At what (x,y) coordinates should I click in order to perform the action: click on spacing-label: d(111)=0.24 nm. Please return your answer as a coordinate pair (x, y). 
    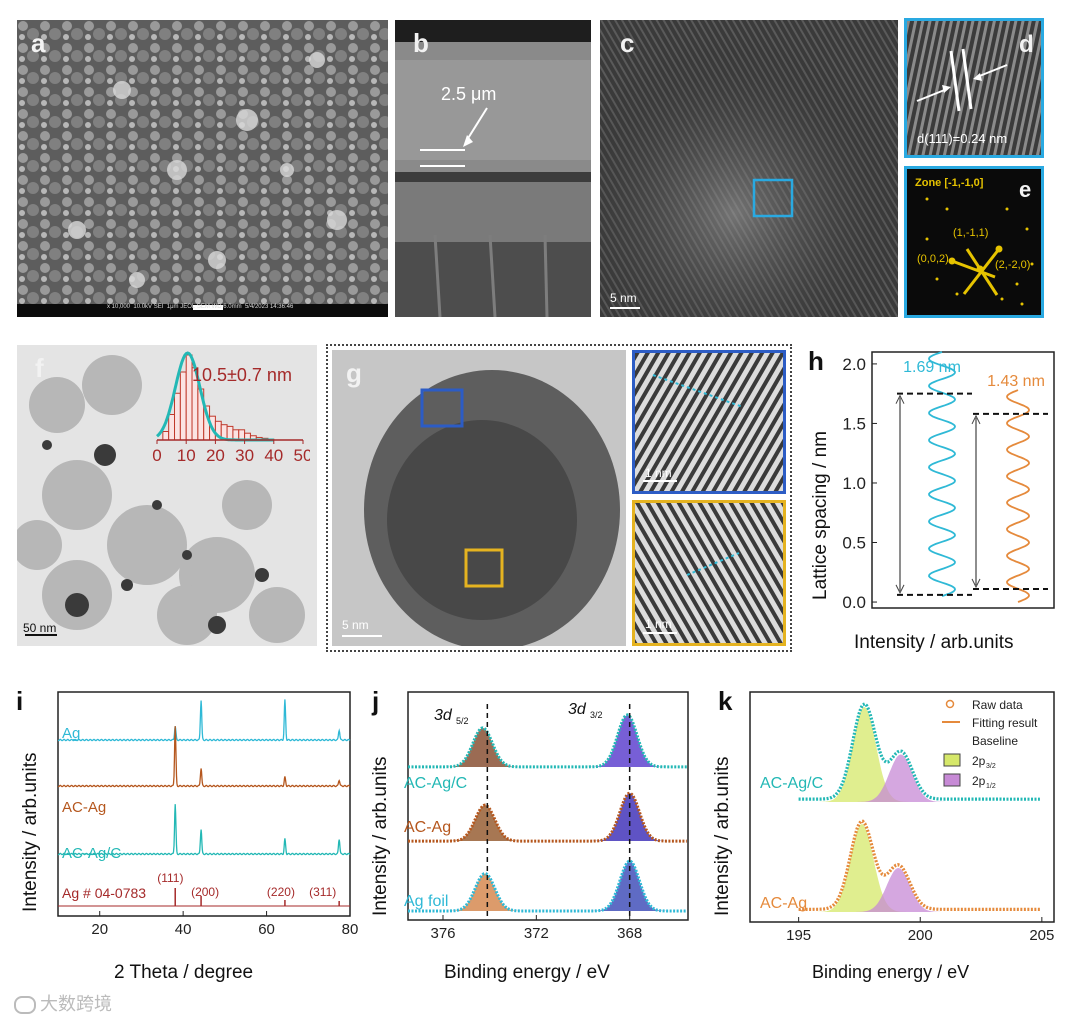
    Looking at the image, I should click on (962, 138).